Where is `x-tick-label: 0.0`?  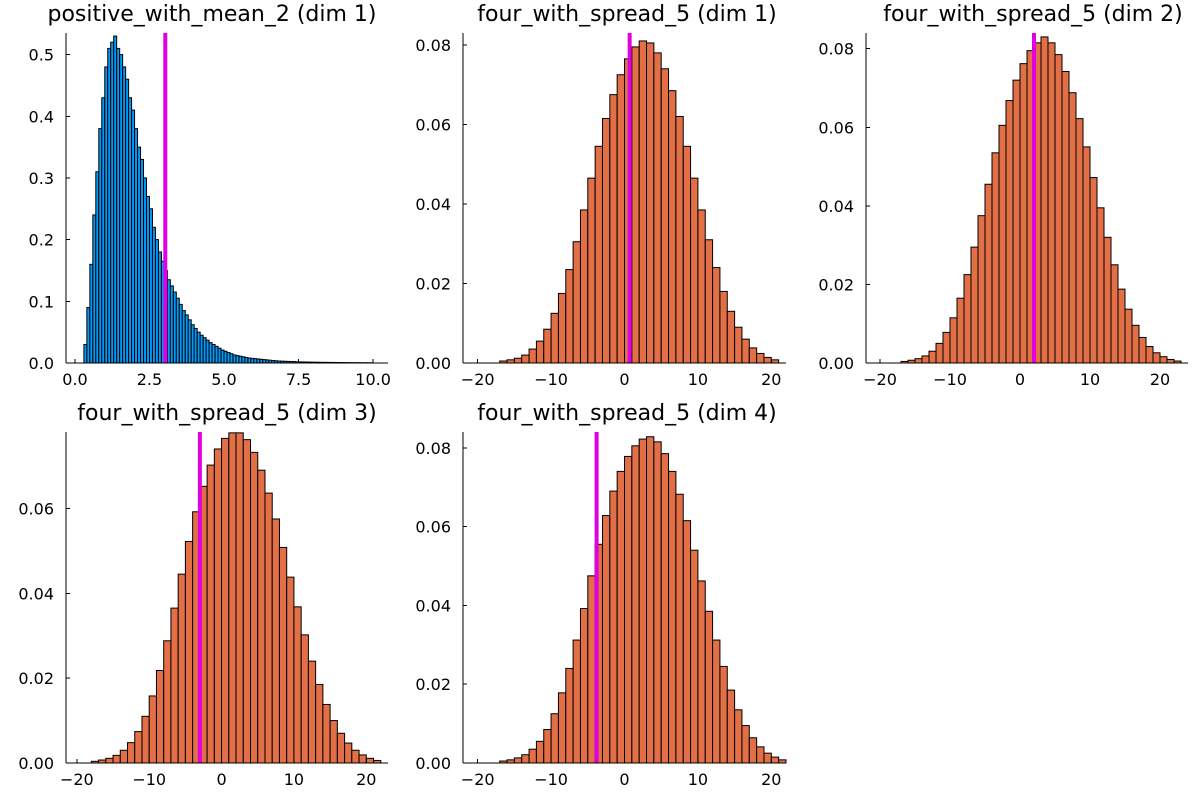 x-tick-label: 0.0 is located at coordinates (74, 379).